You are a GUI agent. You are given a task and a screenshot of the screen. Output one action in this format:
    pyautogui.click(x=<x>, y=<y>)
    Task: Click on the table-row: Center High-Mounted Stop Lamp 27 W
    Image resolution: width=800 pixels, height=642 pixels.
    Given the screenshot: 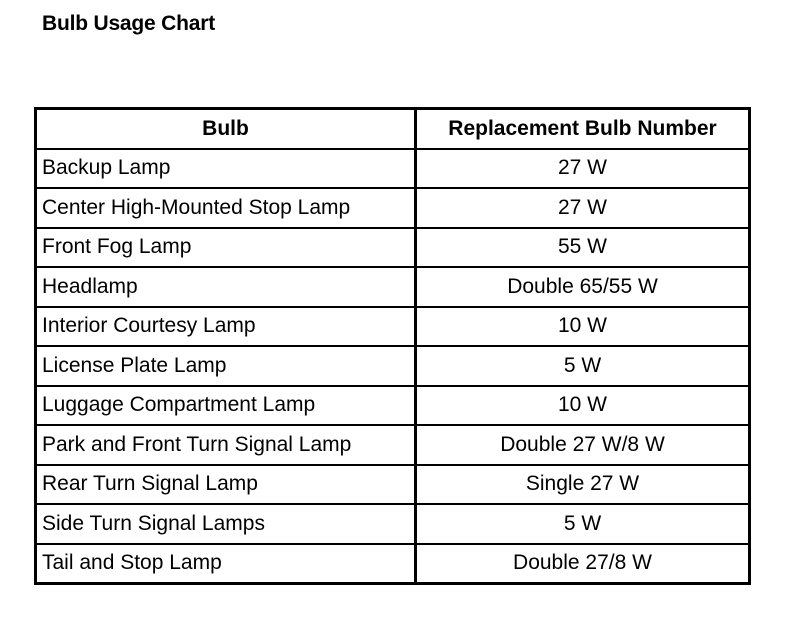 What is the action you would take?
    pyautogui.click(x=392, y=208)
    